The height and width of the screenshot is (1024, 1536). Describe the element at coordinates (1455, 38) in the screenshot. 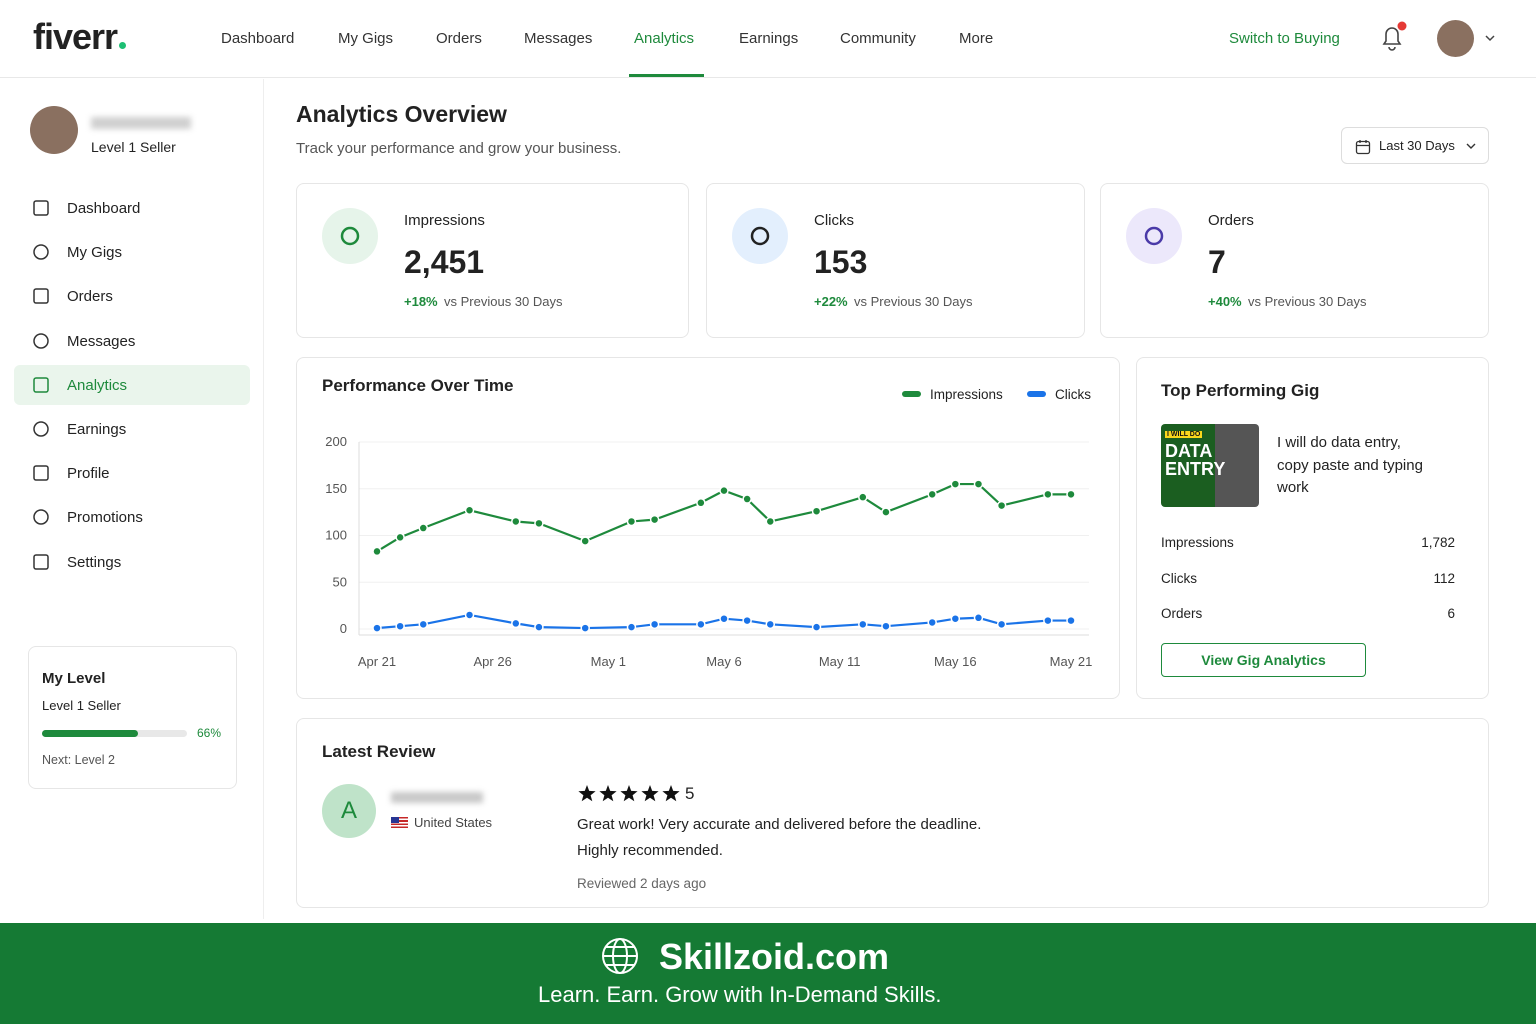

I see `avatar` at that location.